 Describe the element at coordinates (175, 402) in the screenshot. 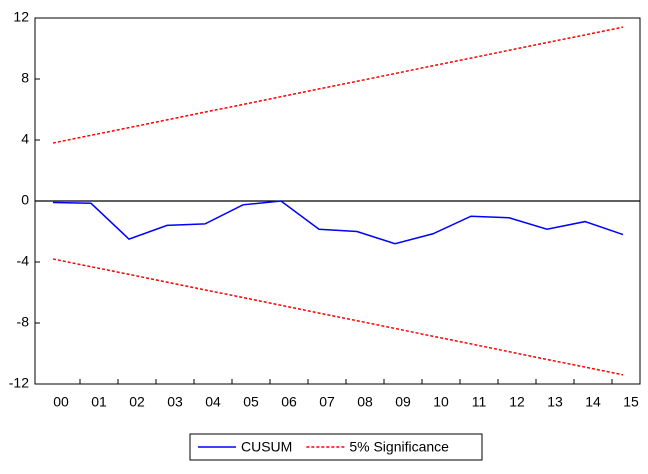

I see `x-tick-label: 03` at that location.